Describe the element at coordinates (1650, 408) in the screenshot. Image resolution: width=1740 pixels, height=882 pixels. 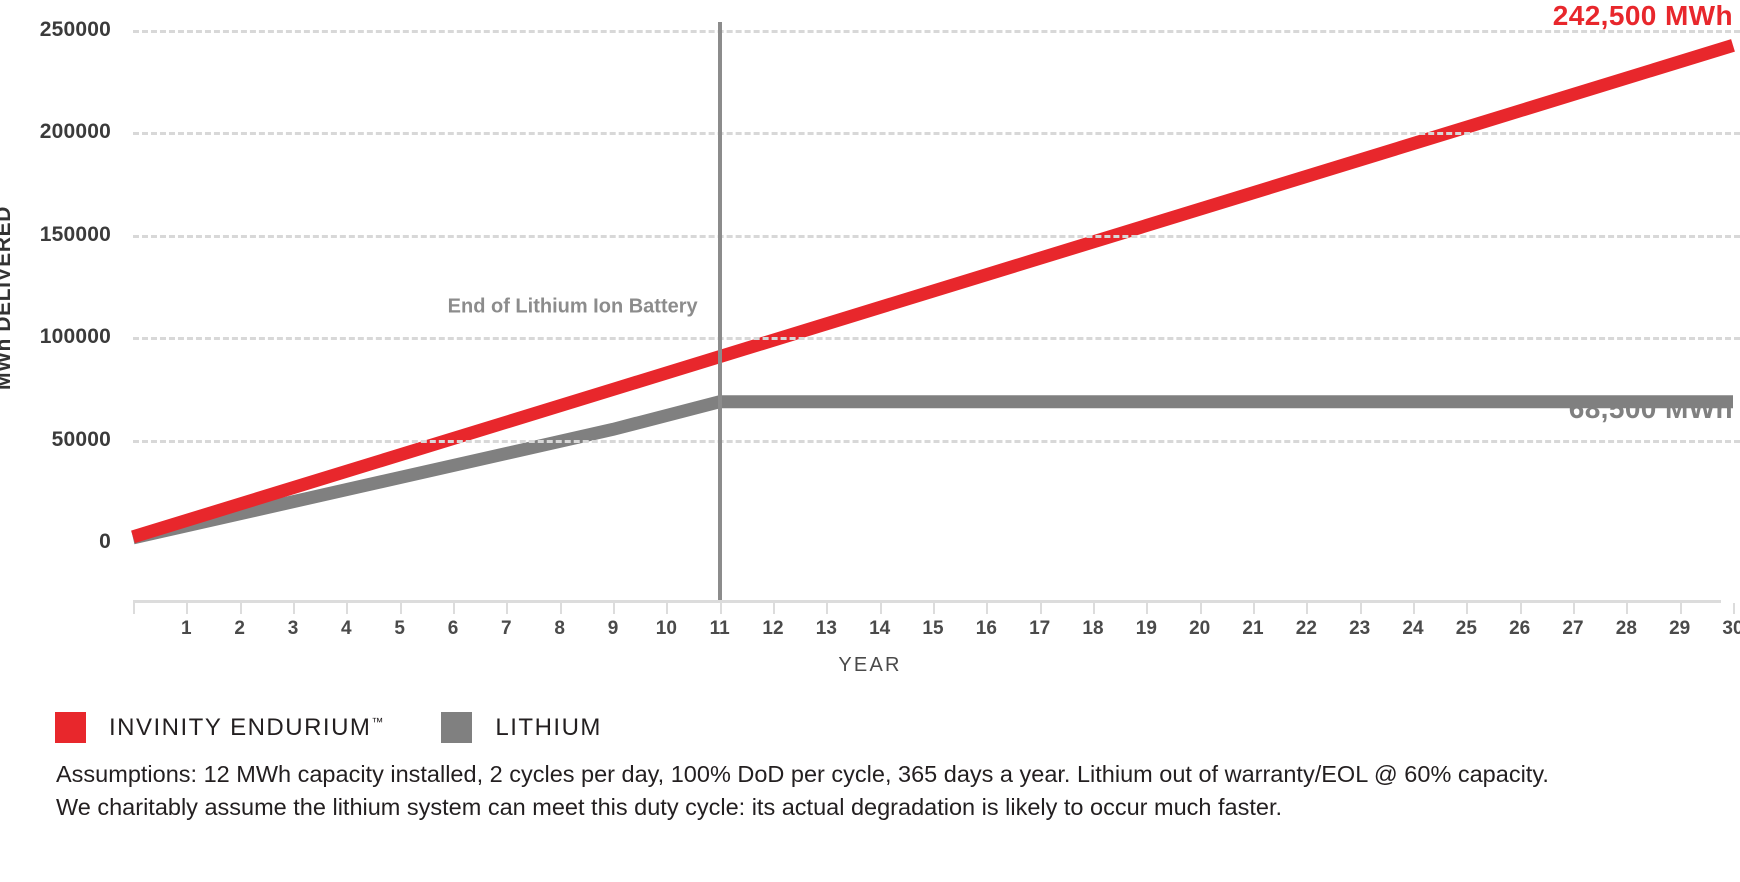
I see `lithium-value-callout: 68,500 MWh` at that location.